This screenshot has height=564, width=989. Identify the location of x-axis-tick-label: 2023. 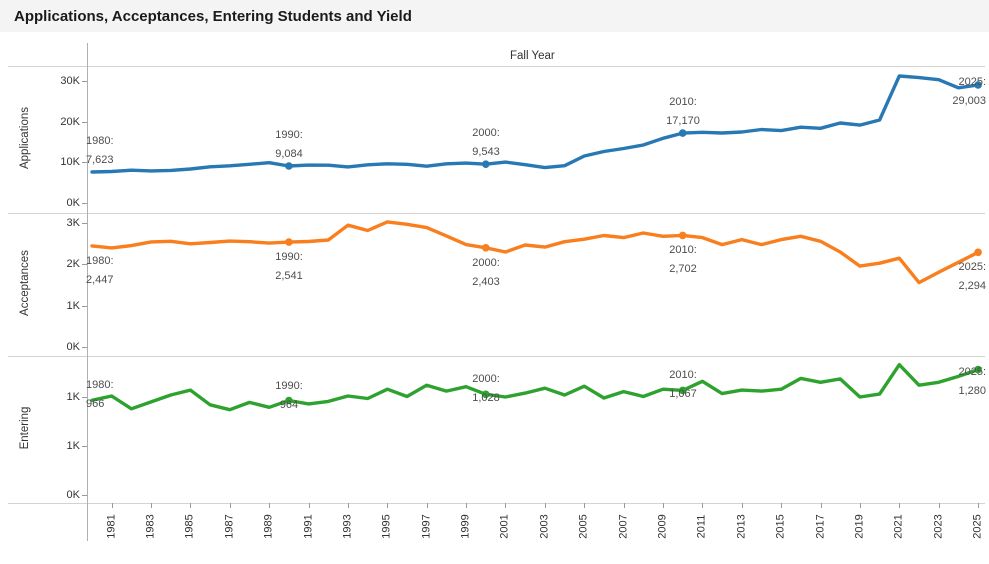
(938, 526).